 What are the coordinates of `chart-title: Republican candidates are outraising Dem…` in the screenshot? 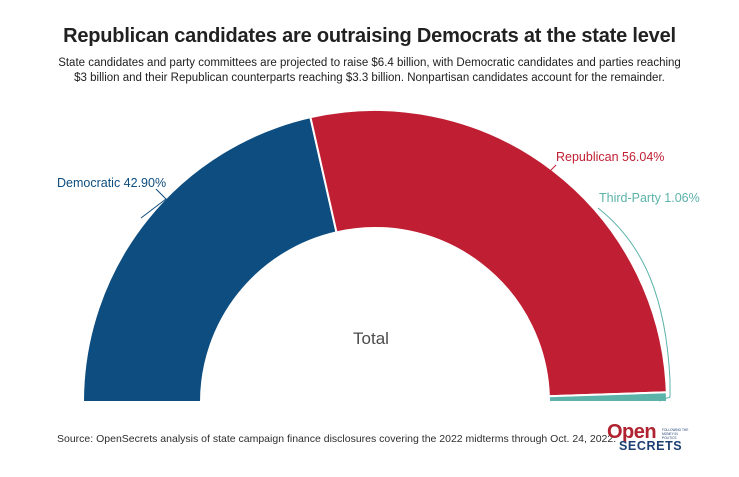 It's located at (369, 36).